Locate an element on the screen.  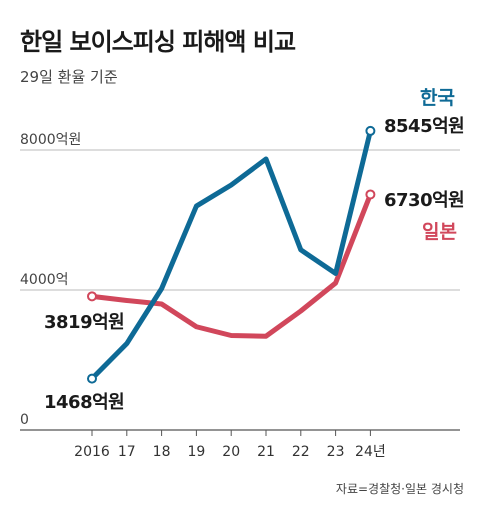
end-point-japan is located at coordinates (370, 194).